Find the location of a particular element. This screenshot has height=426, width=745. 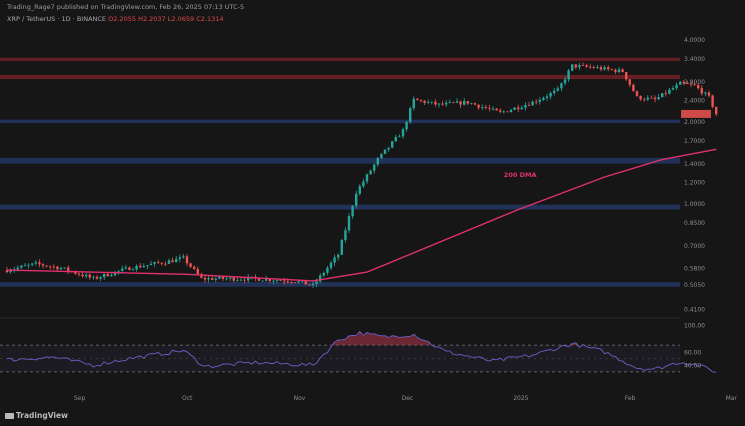

tradingview-logo-icon is located at coordinates (9, 416).